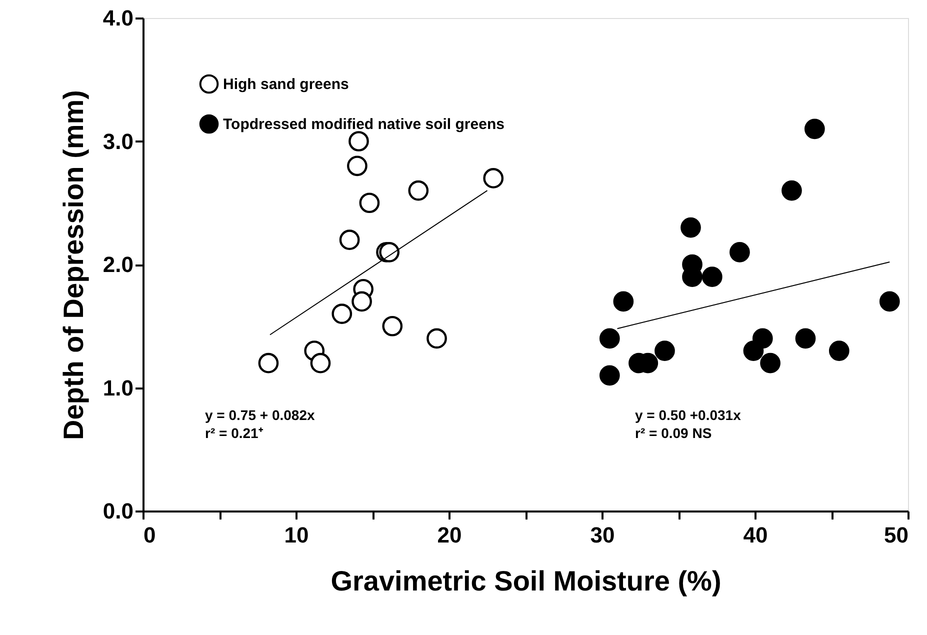 This screenshot has width=927, height=635. What do you see at coordinates (363, 124) in the screenshot?
I see `legend-label: Topdressed modified native soil greens` at bounding box center [363, 124].